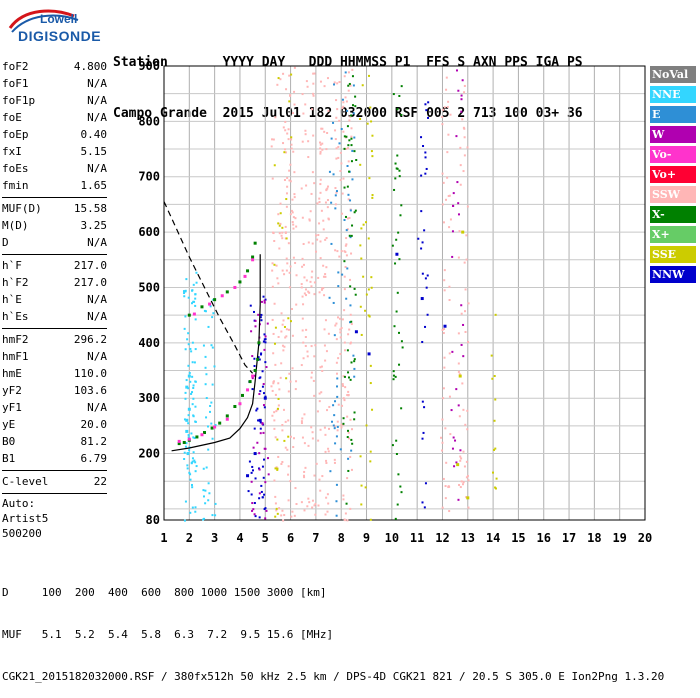 Image resolution: width=700 pixels, height=698 pixels. Describe the element at coordinates (94, 151) in the screenshot. I see `param-value: 5.15` at that location.